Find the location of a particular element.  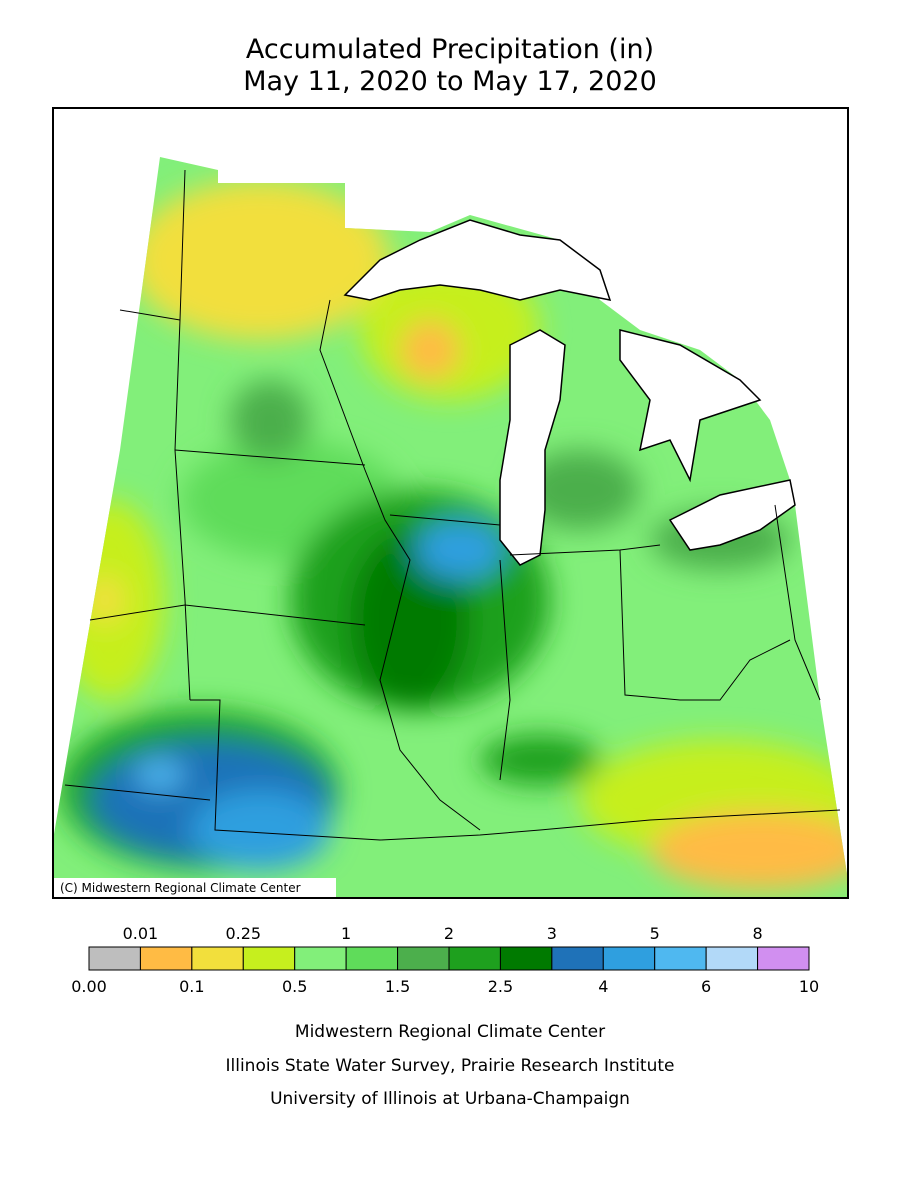

legend-label: 0.1 is located at coordinates (191, 986).